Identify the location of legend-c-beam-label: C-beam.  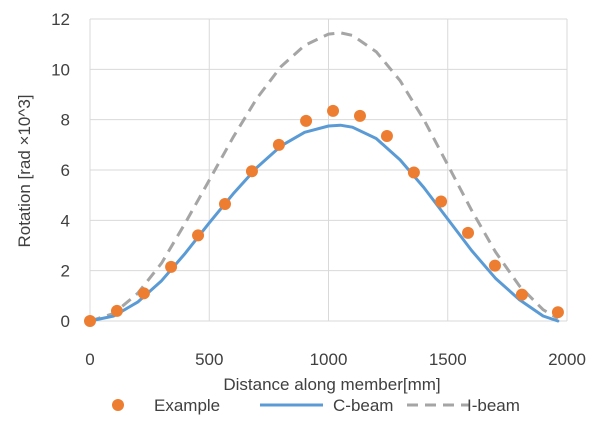
(363, 405).